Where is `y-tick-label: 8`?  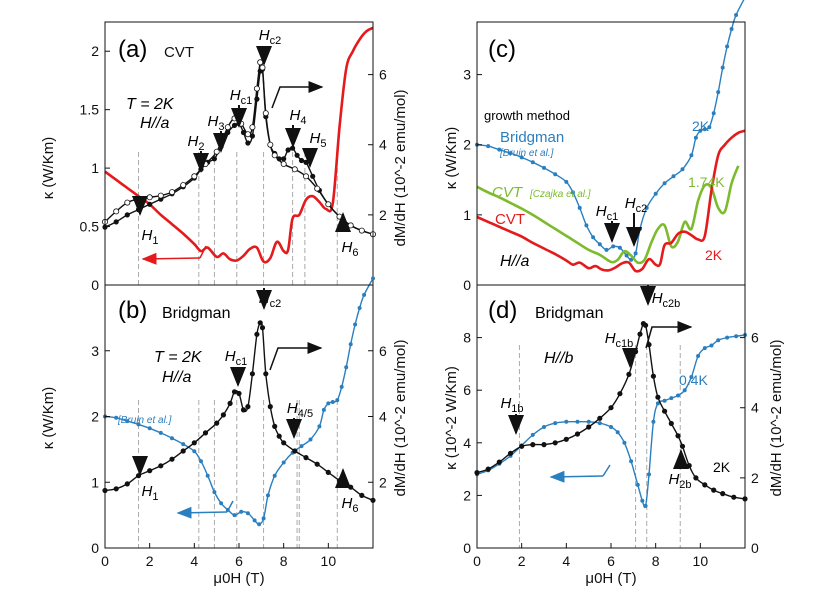 y-tick-label: 8 is located at coordinates (467, 338).